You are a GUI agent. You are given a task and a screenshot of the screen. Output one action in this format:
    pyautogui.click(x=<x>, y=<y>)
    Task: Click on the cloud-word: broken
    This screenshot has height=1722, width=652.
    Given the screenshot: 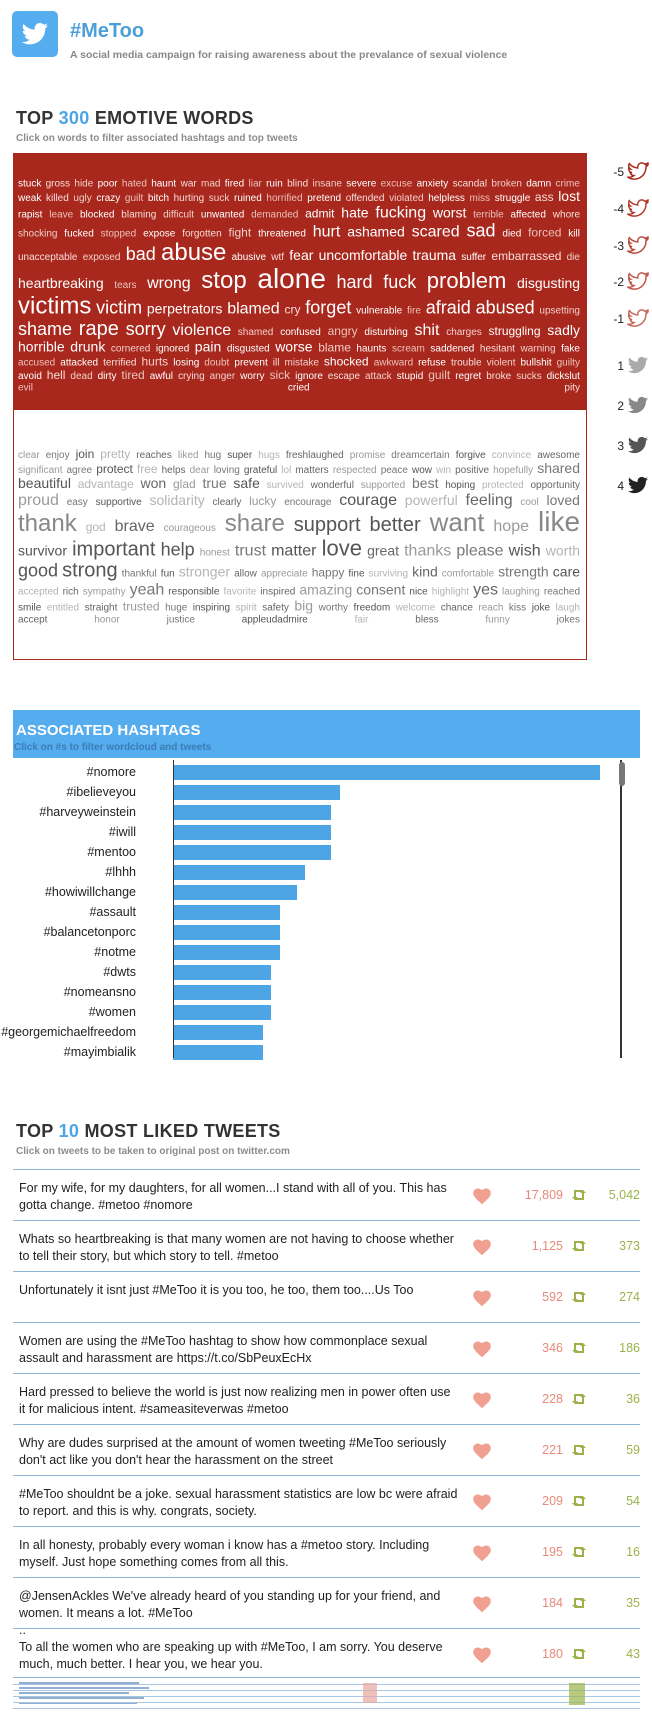 What is the action you would take?
    pyautogui.click(x=506, y=183)
    